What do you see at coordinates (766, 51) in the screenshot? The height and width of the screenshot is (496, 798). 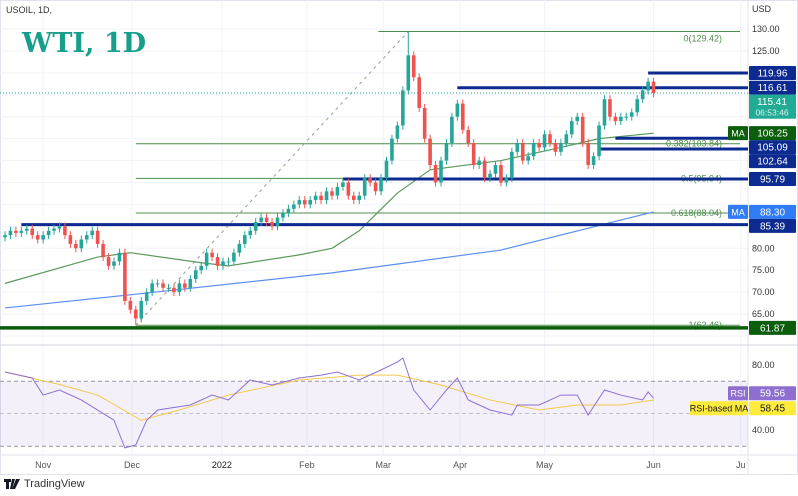 I see `price-tick-label: 125.00` at bounding box center [766, 51].